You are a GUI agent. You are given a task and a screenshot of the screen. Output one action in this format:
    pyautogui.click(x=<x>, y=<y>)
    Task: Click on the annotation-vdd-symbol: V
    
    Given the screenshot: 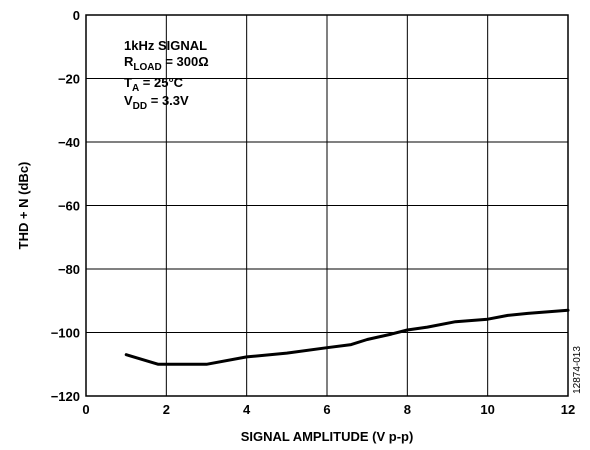 What is the action you would take?
    pyautogui.click(x=128, y=100)
    